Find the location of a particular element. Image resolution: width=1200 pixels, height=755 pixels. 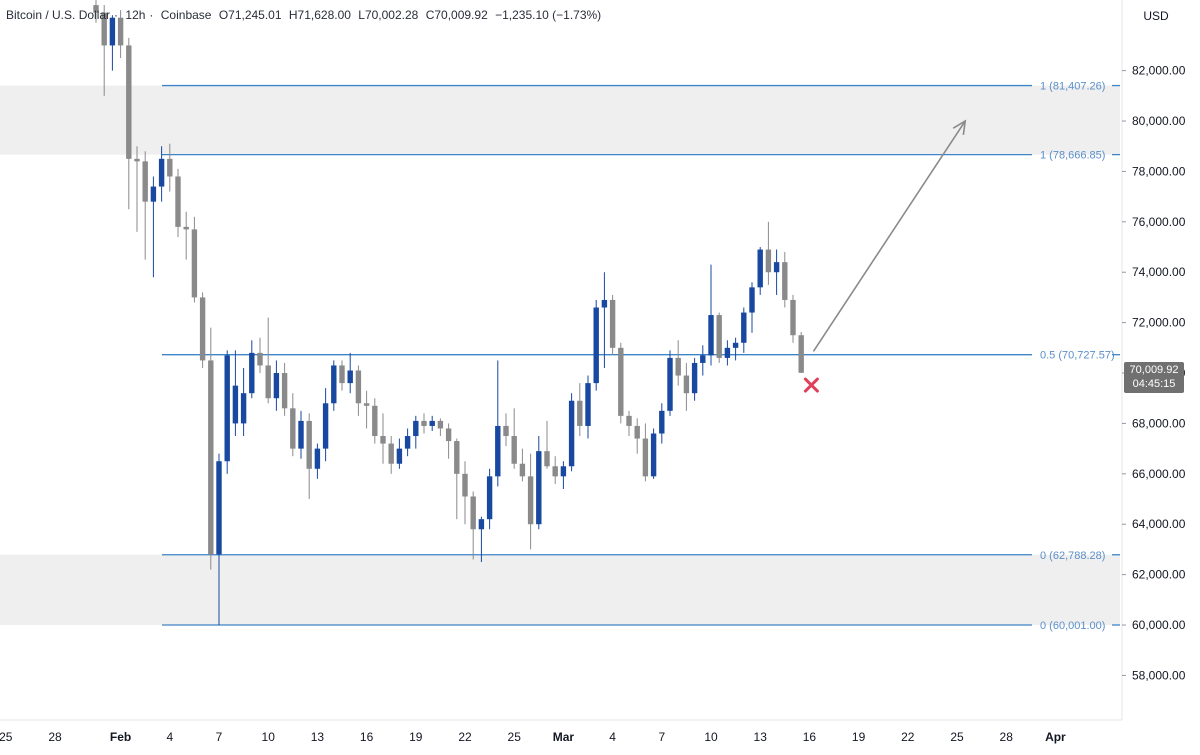

cross-marker is located at coordinates (811, 385).